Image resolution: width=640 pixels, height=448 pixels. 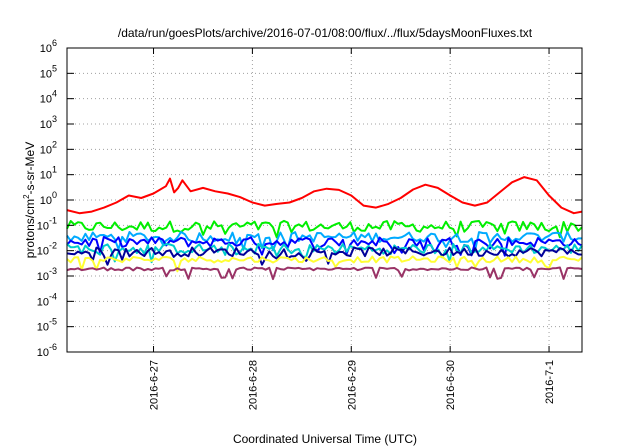 What do you see at coordinates (30, 168) in the screenshot?
I see `y-axis-label-rest: -s-sr-MeV` at bounding box center [30, 168].